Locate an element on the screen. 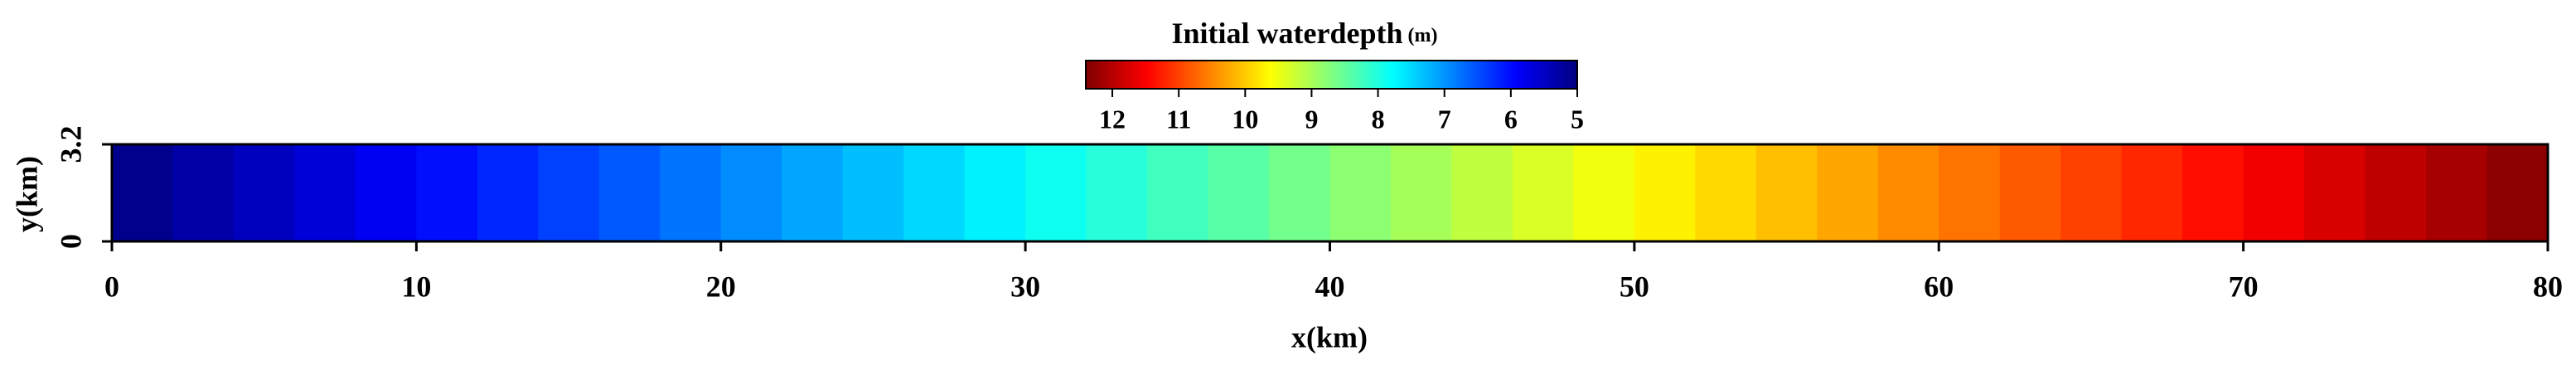  y-axis-label: y(km) is located at coordinates (26, 194).